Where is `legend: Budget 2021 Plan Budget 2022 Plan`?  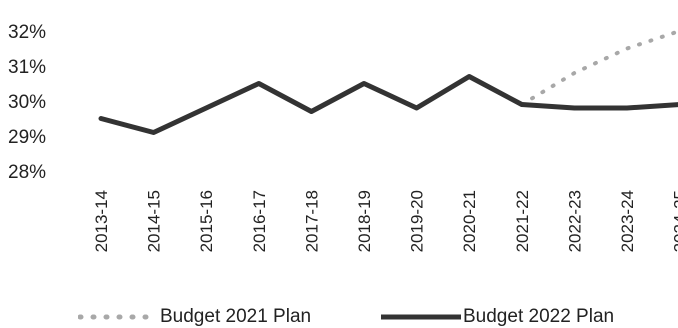 legend: Budget 2021 Plan Budget 2022 Plan is located at coordinates (339, 314).